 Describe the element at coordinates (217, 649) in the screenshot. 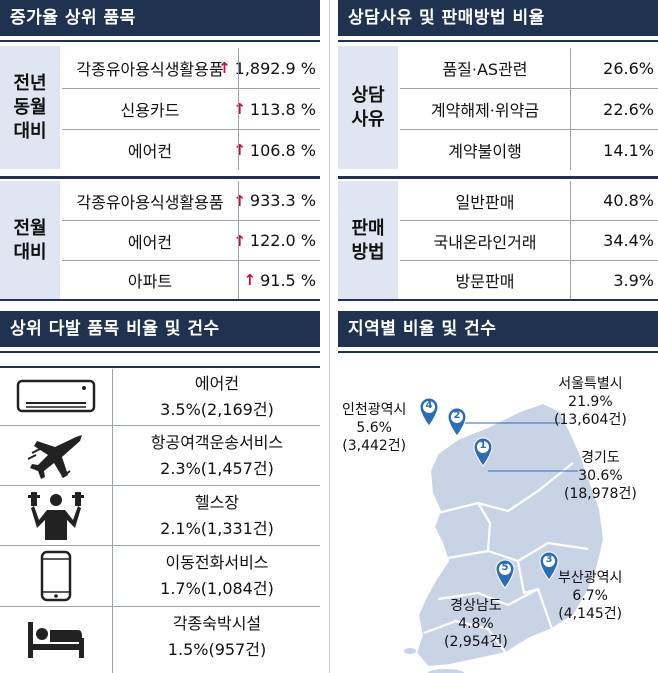

I see `top-item-stat: 1.5%(957건)` at that location.